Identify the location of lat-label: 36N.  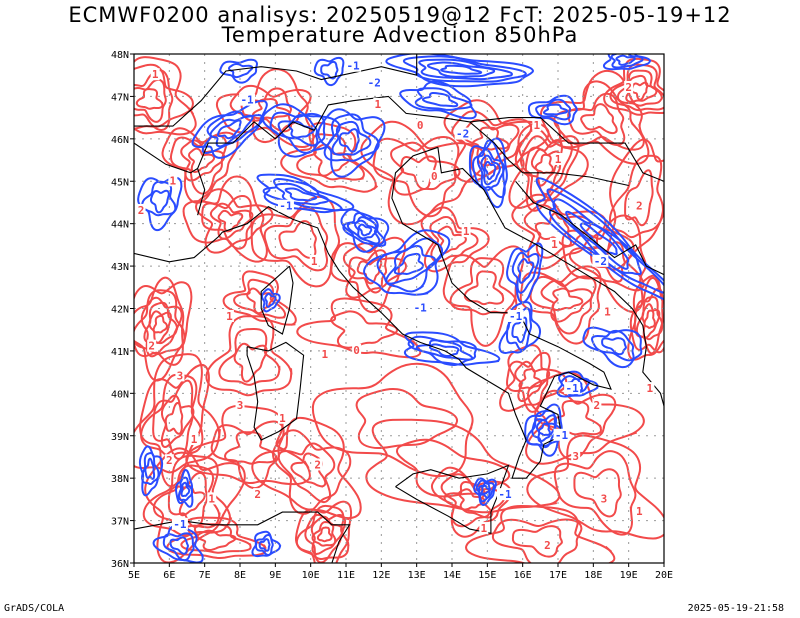
(120, 564).